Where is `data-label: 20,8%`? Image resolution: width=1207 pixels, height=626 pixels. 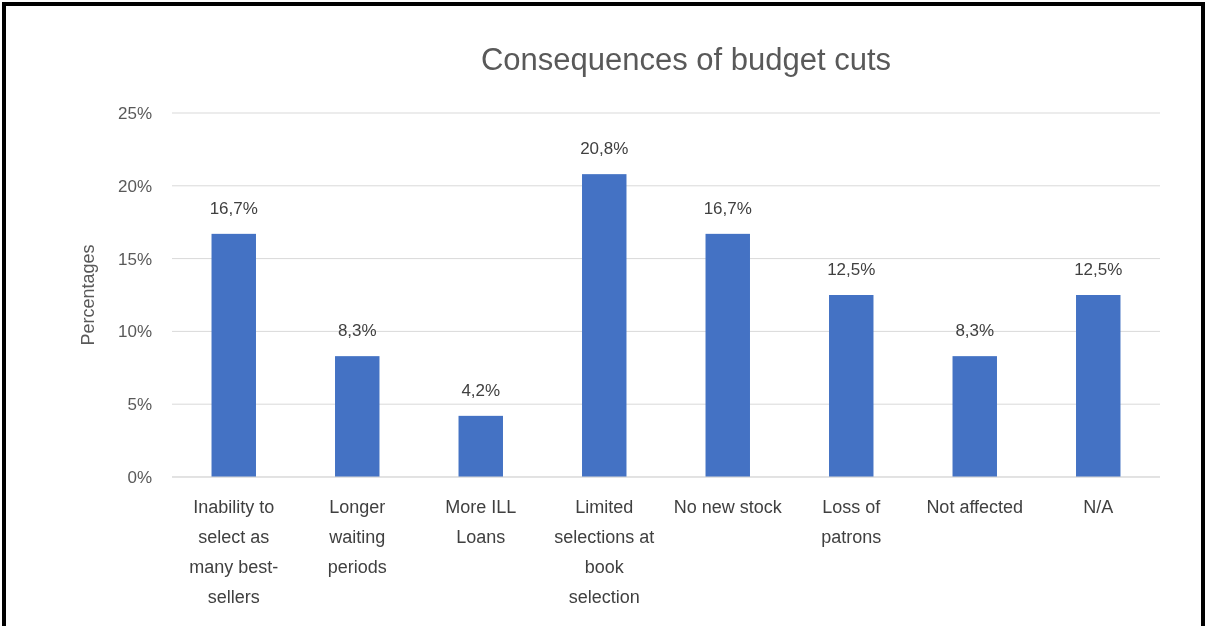
data-label: 20,8% is located at coordinates (604, 149).